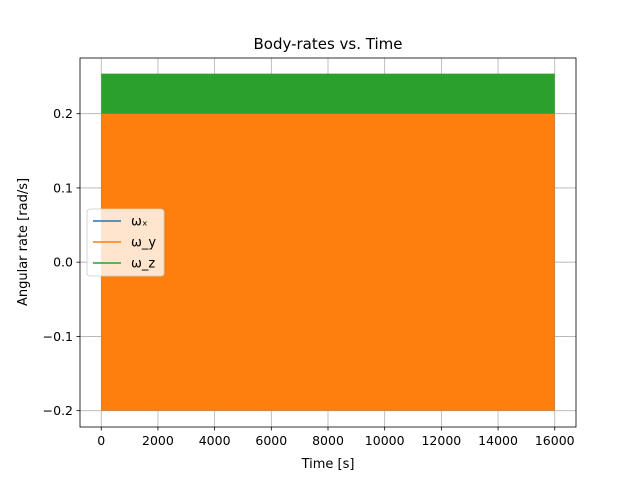 Image resolution: width=640 pixels, height=480 pixels. I want to click on x-tick-label-6: 12000, so click(441, 440).